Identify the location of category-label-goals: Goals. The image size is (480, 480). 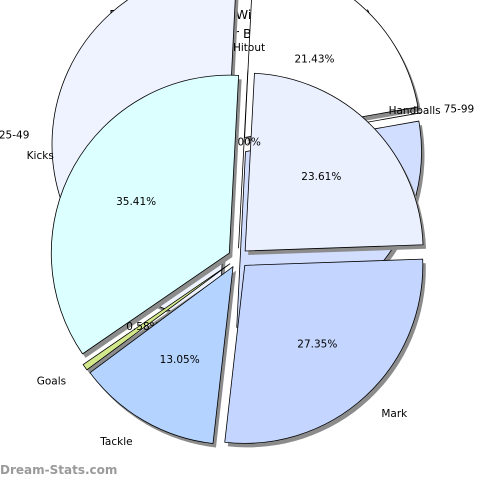
(51, 382).